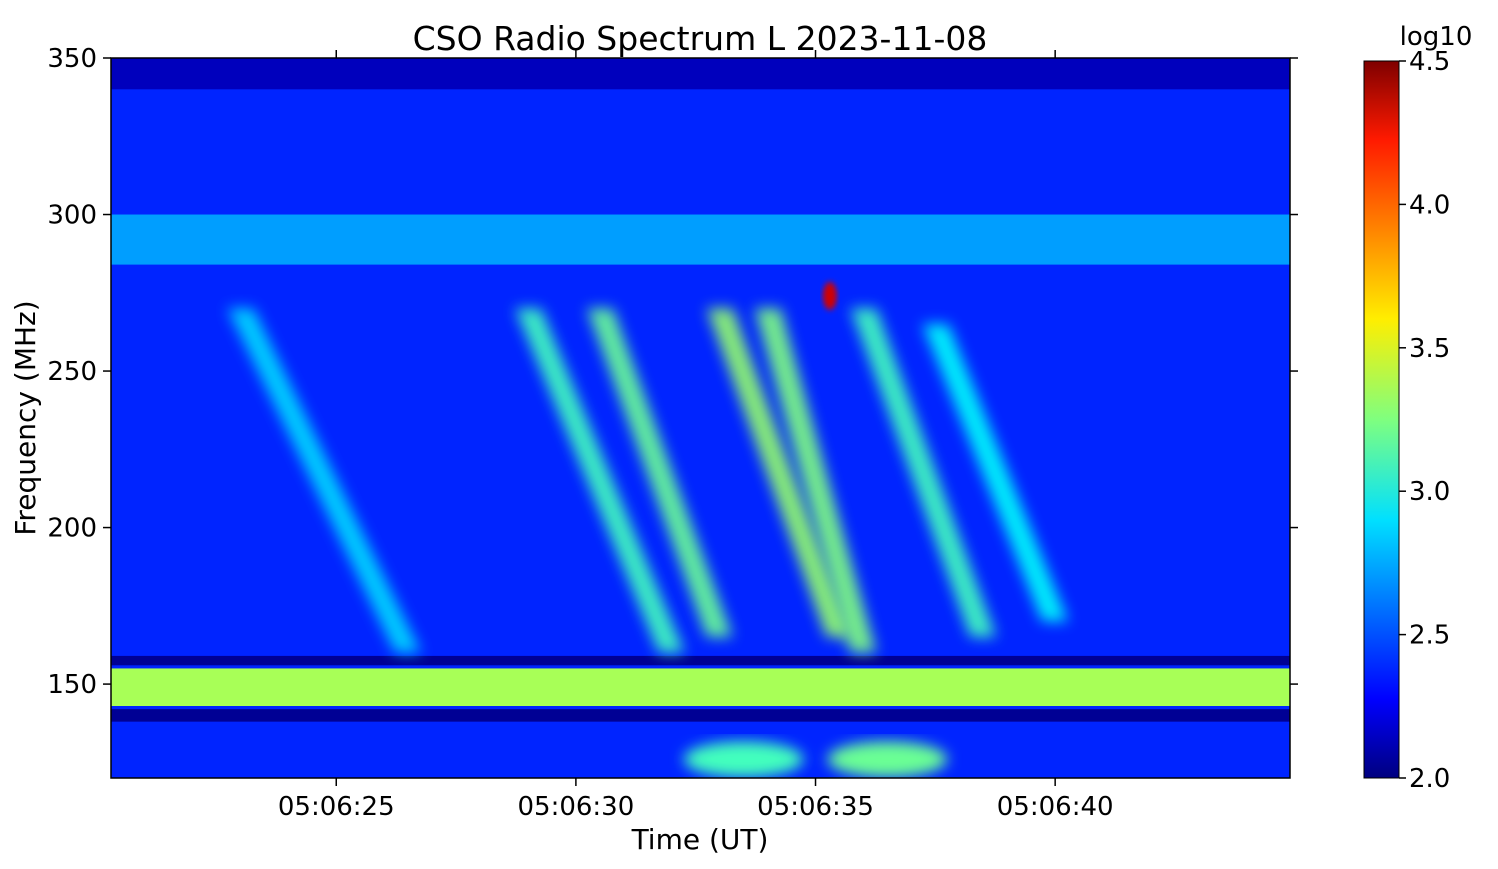 This screenshot has width=1498, height=869. Describe the element at coordinates (1424, 420) in the screenshot. I see `colorbar-ticks: 2.0 2.5 3.0 3.5 4.0 4.5` at that location.